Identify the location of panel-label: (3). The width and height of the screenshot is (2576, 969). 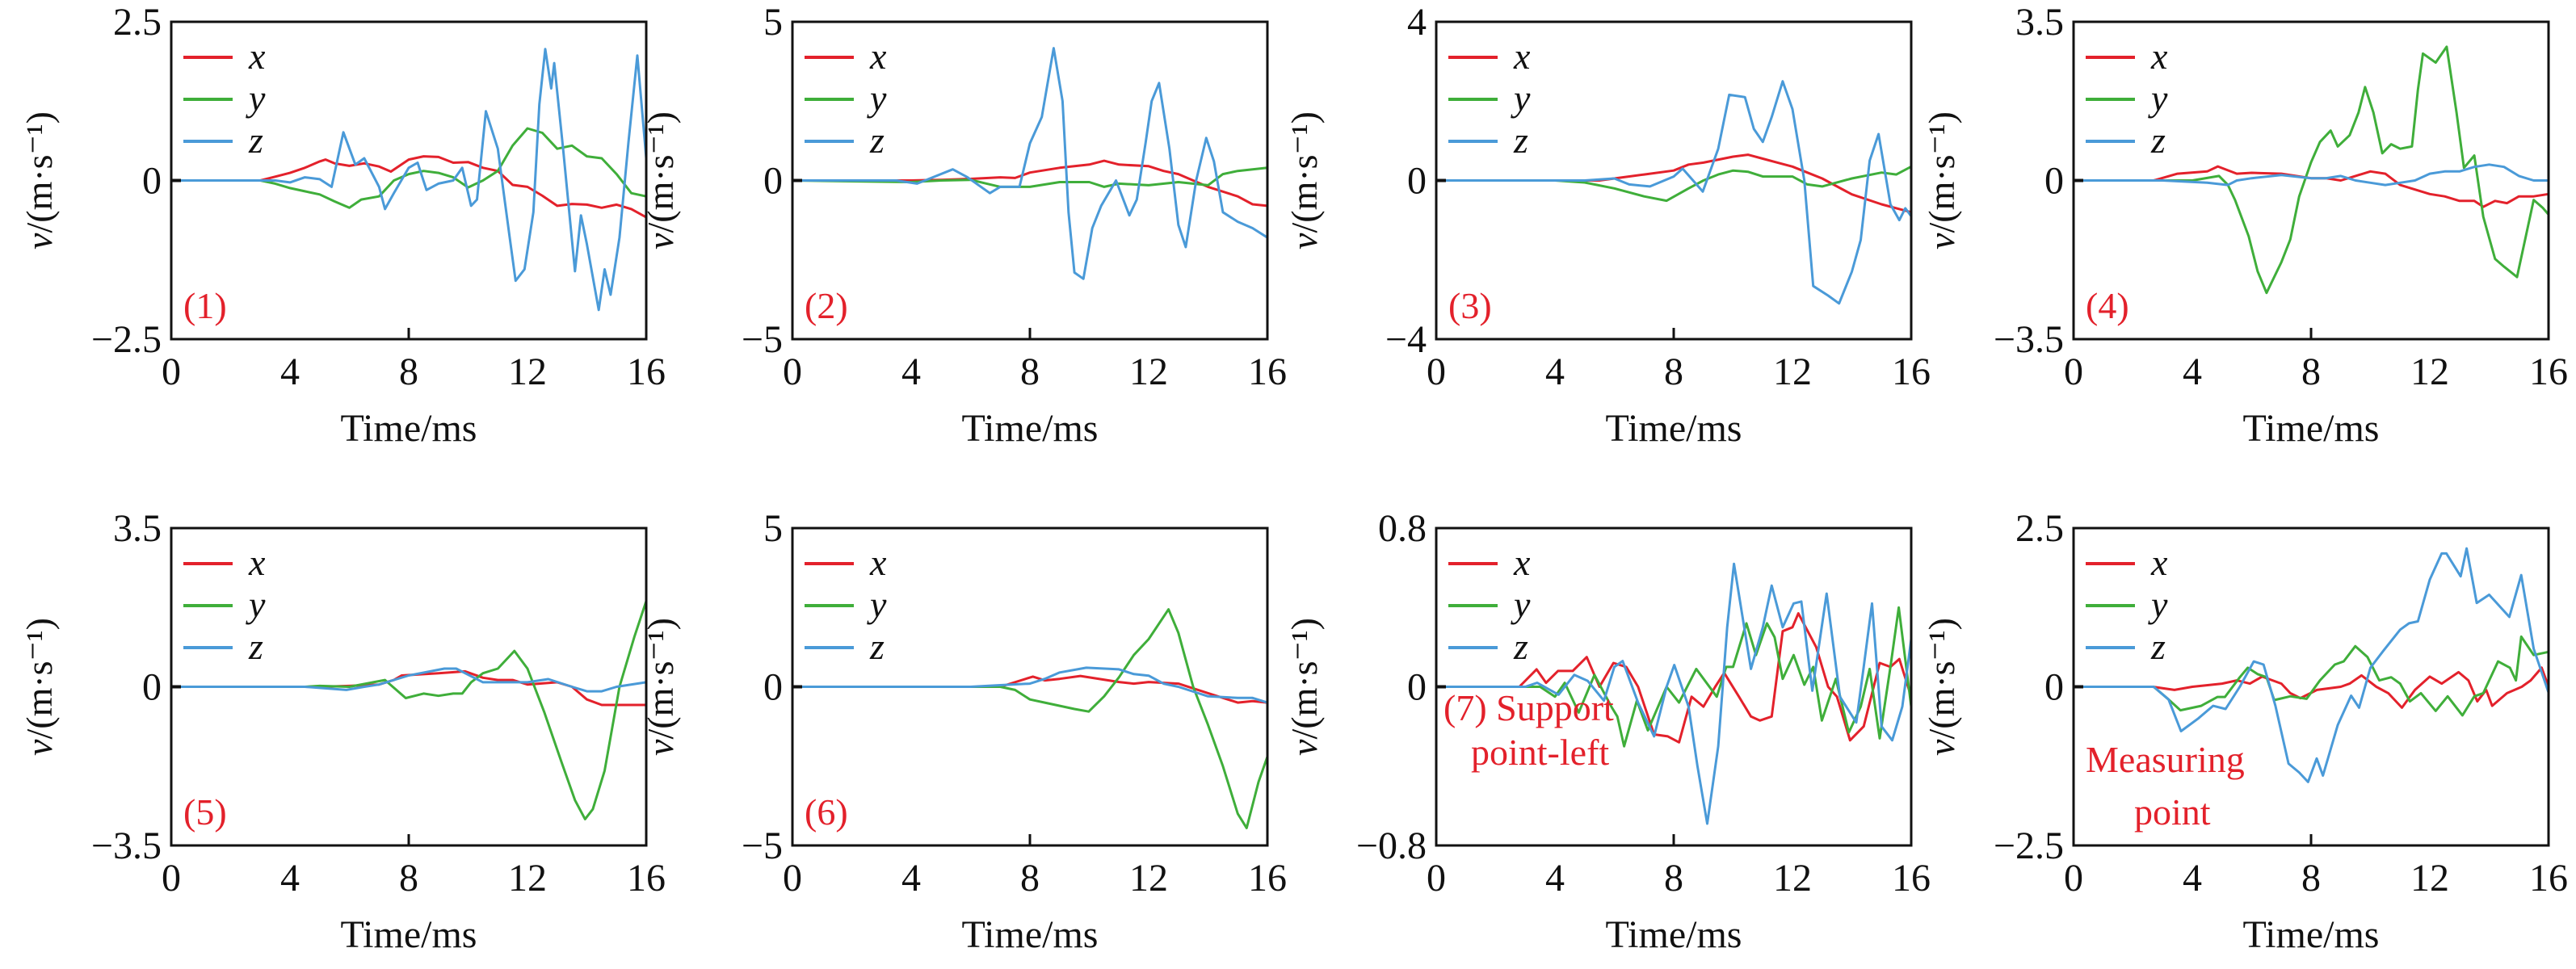
(1470, 305).